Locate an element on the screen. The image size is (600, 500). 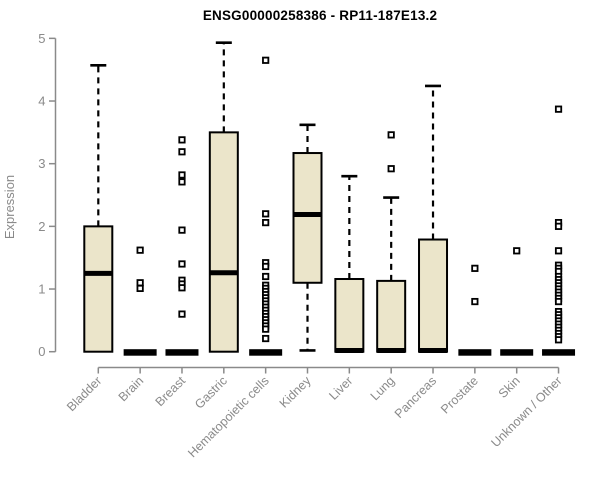
x-tick-label: Lung is located at coordinates (383, 389).